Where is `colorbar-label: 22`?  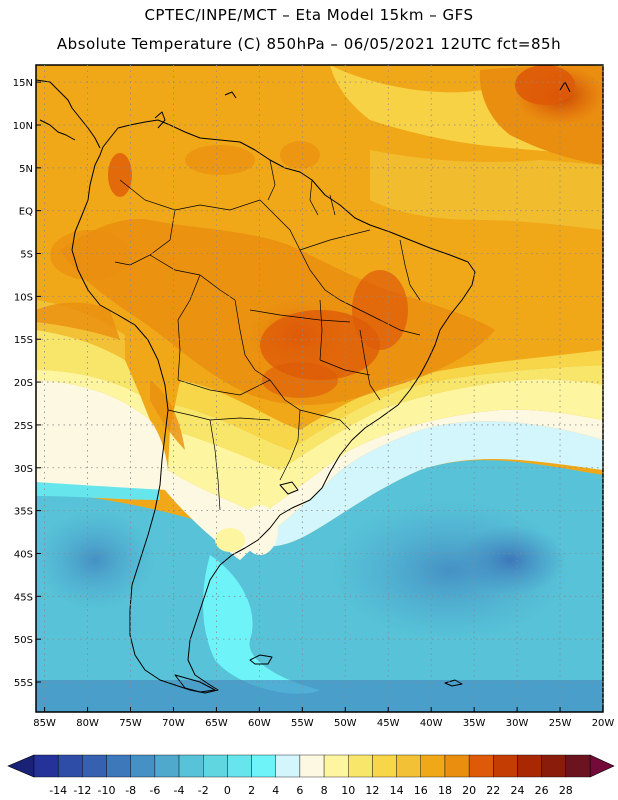 colorbar-label: 22 is located at coordinates (493, 790).